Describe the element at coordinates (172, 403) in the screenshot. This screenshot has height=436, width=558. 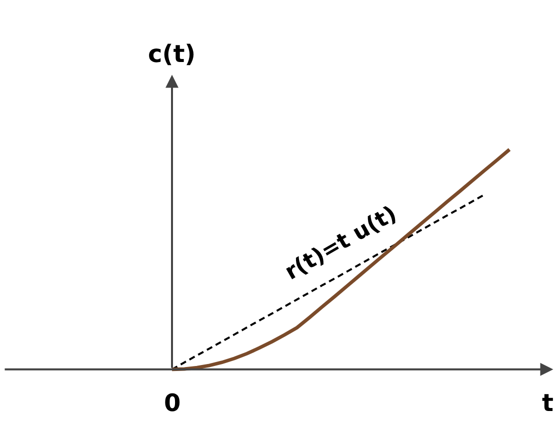
I see `text: 0` at that location.